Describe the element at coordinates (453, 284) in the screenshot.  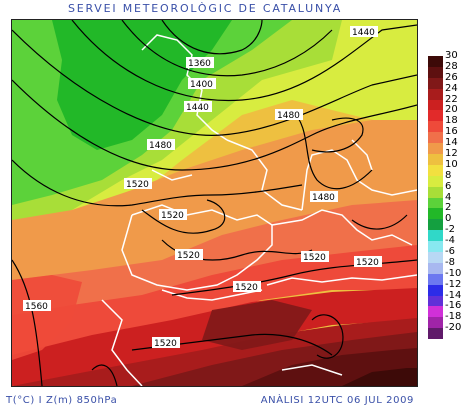
I see `legend-label: -12` at that location.